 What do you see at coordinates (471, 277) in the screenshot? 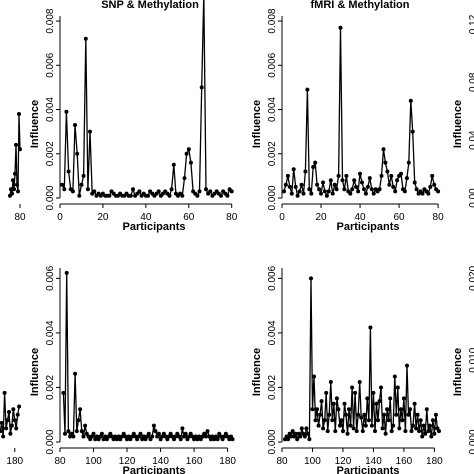
I see `y-tick-label: 0.020` at bounding box center [471, 277].